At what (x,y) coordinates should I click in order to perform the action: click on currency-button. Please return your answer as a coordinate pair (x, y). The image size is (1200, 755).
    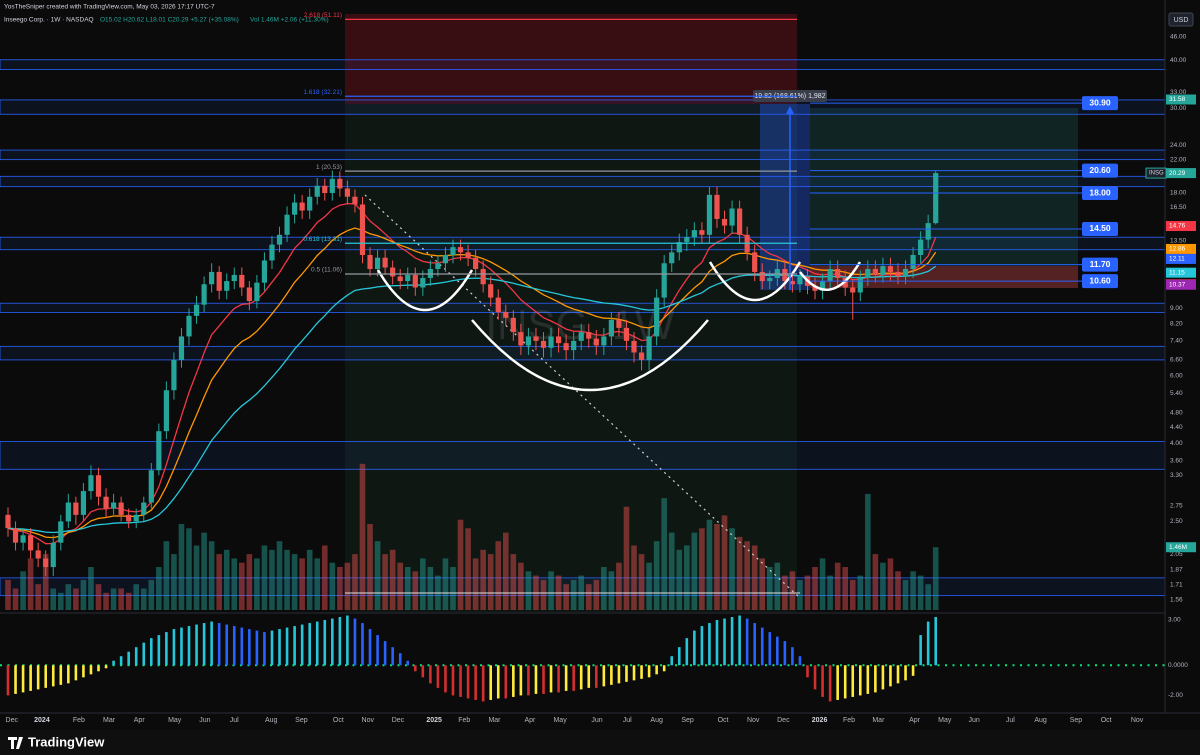
    Looking at the image, I should click on (1181, 19).